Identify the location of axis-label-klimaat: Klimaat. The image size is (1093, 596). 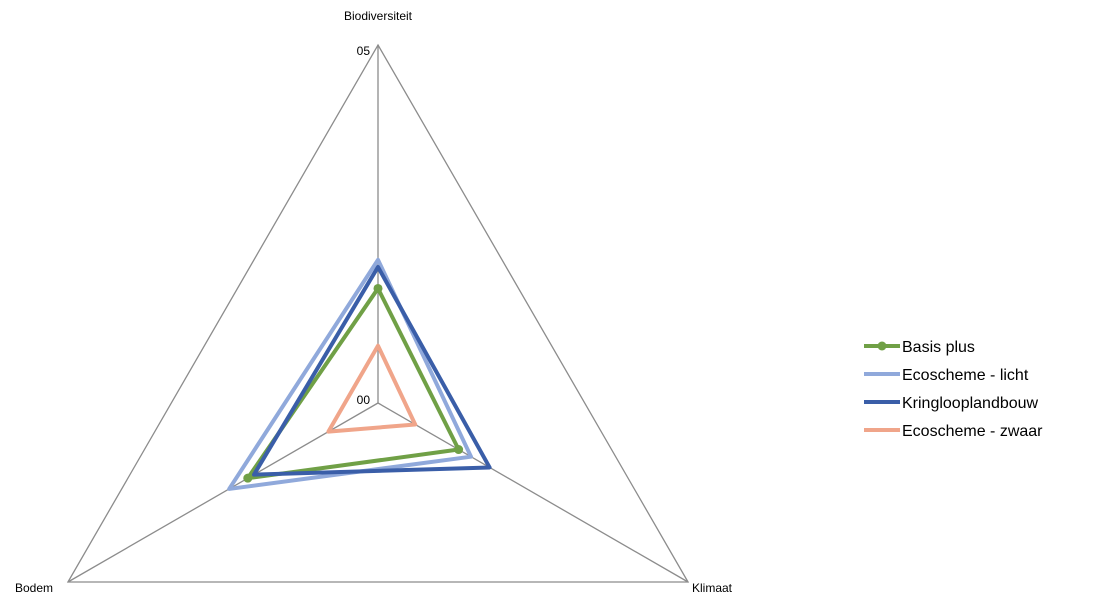
(712, 588).